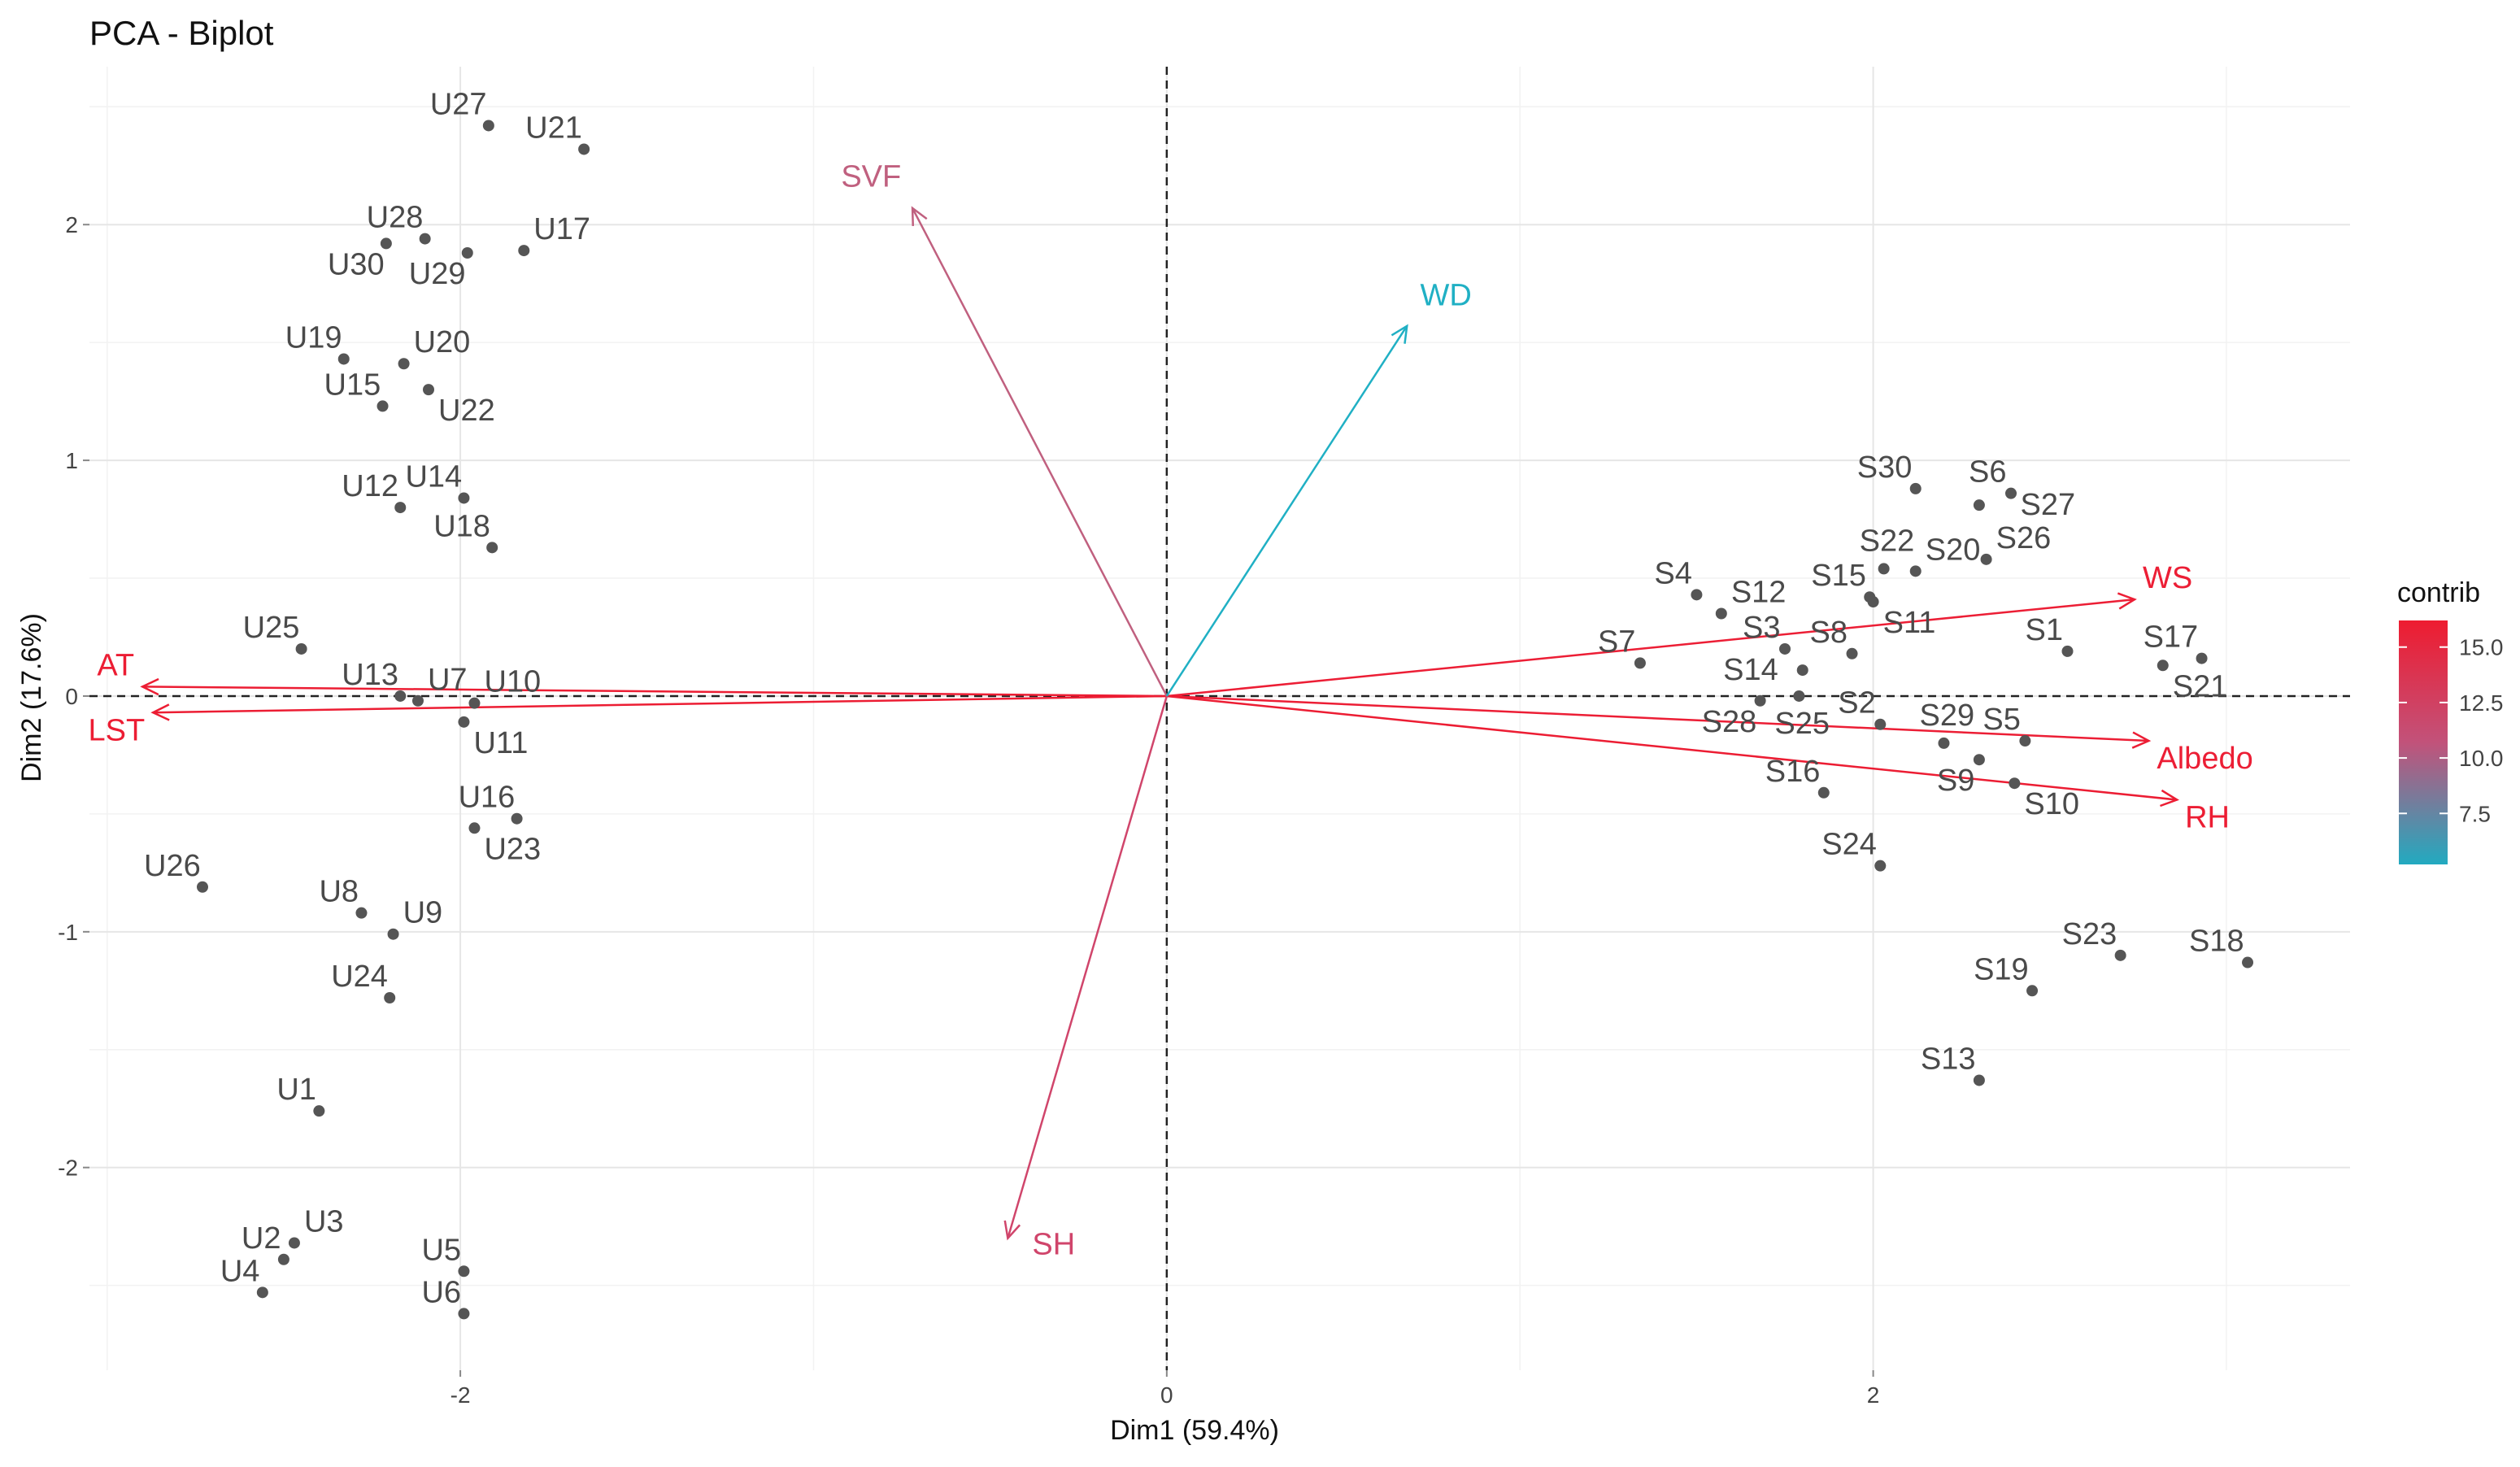  Describe the element at coordinates (1880, 866) in the screenshot. I see `point-S24` at that location.